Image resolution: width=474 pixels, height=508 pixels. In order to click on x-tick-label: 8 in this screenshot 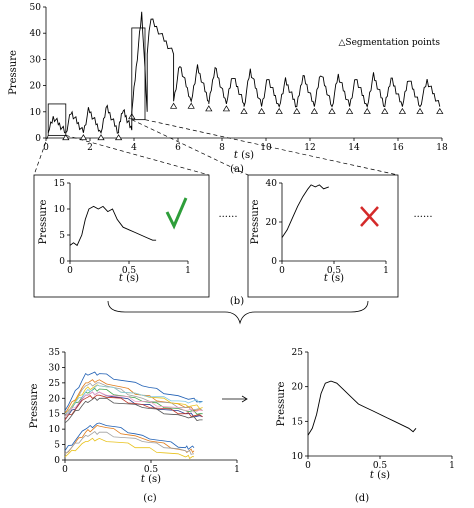, I will do `click(222, 148)`.